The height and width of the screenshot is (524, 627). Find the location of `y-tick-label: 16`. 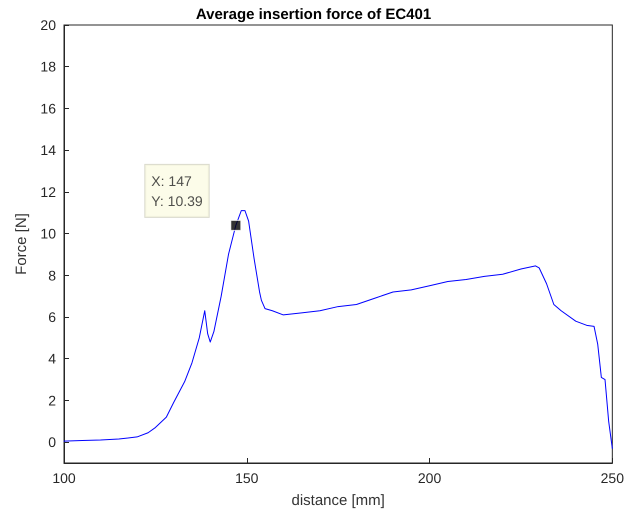

y-tick-label: 16 is located at coordinates (48, 108).